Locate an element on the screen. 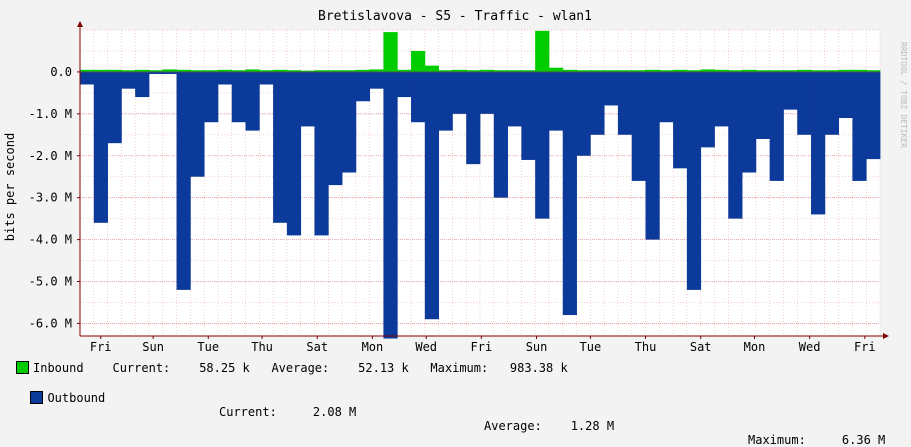 The height and width of the screenshot is (447, 911). y-axis-label: bits per second is located at coordinates (10, 187).